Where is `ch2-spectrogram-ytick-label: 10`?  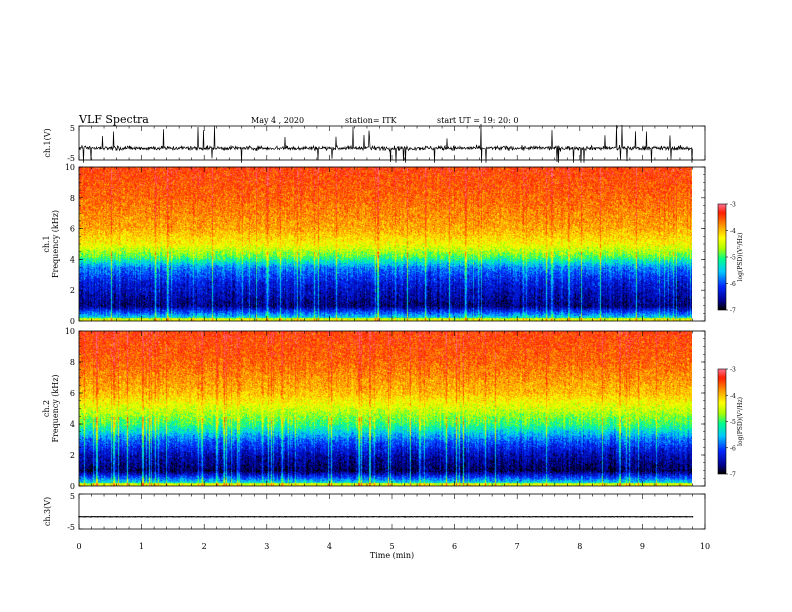 ch2-spectrogram-ytick-label: 10 is located at coordinates (70, 331).